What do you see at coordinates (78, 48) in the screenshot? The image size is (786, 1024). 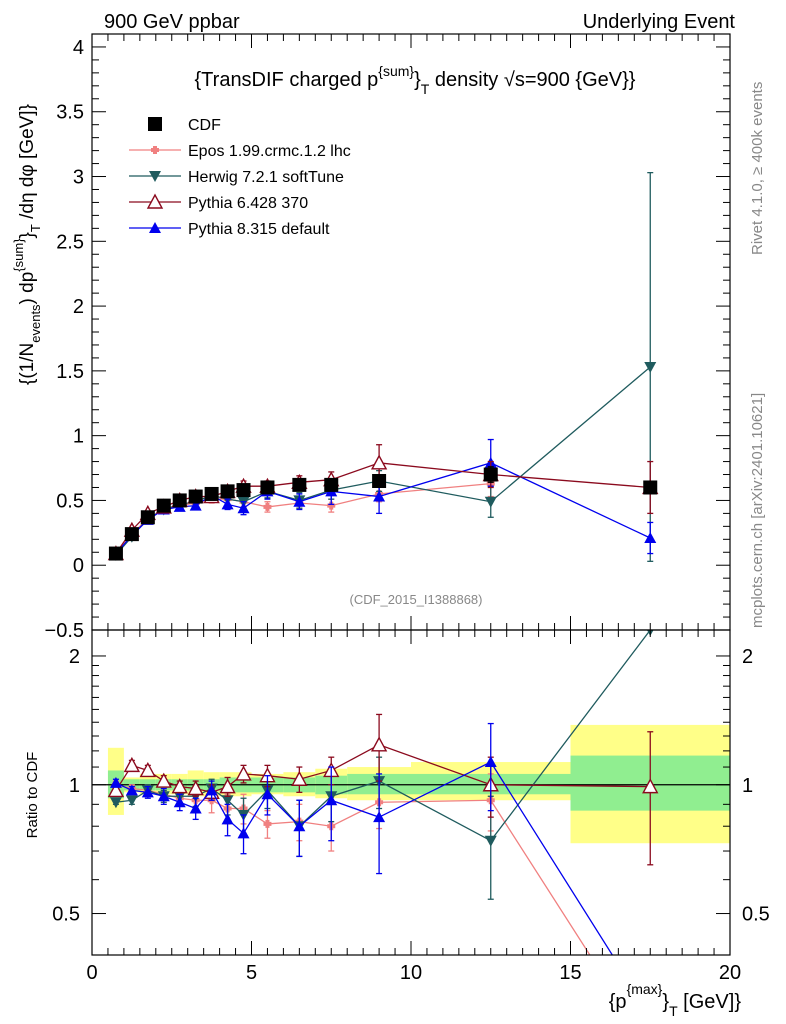 I see `main-ytick-label-9: 4` at bounding box center [78, 48].